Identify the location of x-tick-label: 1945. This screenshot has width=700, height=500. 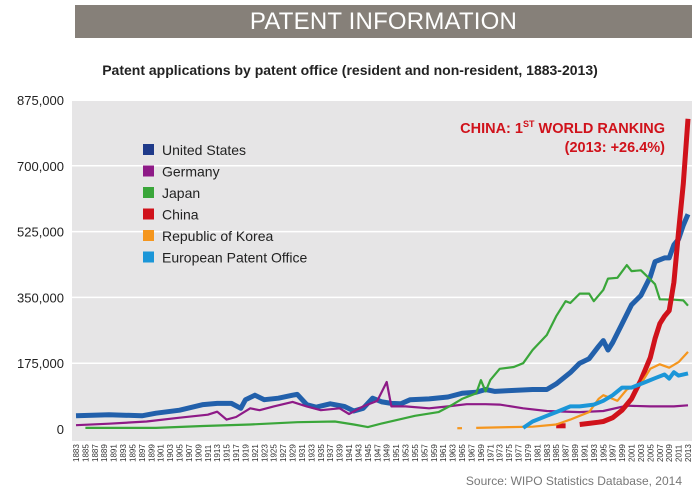
(368, 453).